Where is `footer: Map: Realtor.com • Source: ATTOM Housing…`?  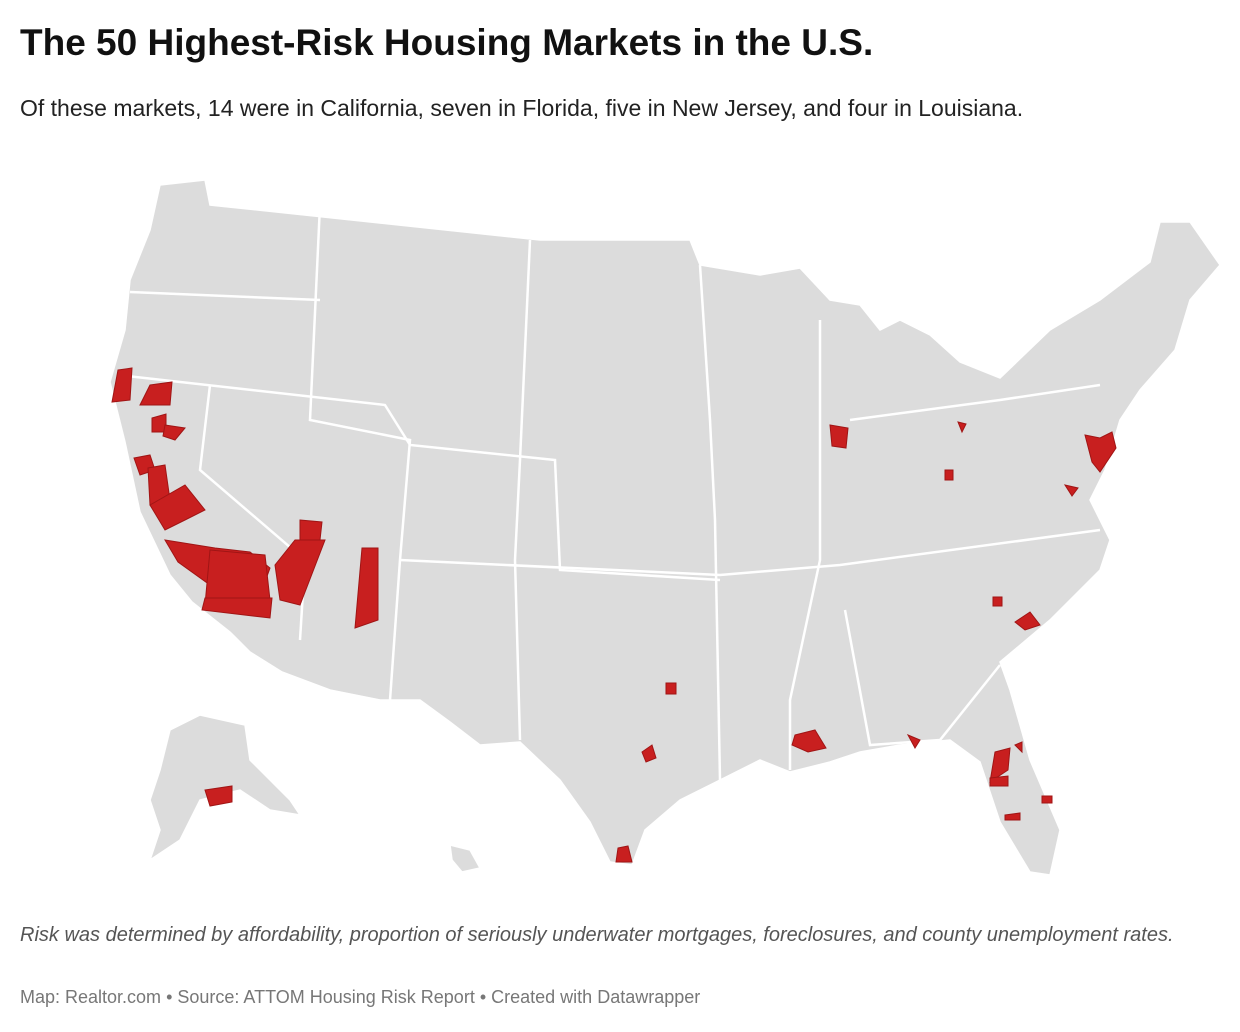
footer: Map: Realtor.com • Source: ATTOM Housing… is located at coordinates (360, 997).